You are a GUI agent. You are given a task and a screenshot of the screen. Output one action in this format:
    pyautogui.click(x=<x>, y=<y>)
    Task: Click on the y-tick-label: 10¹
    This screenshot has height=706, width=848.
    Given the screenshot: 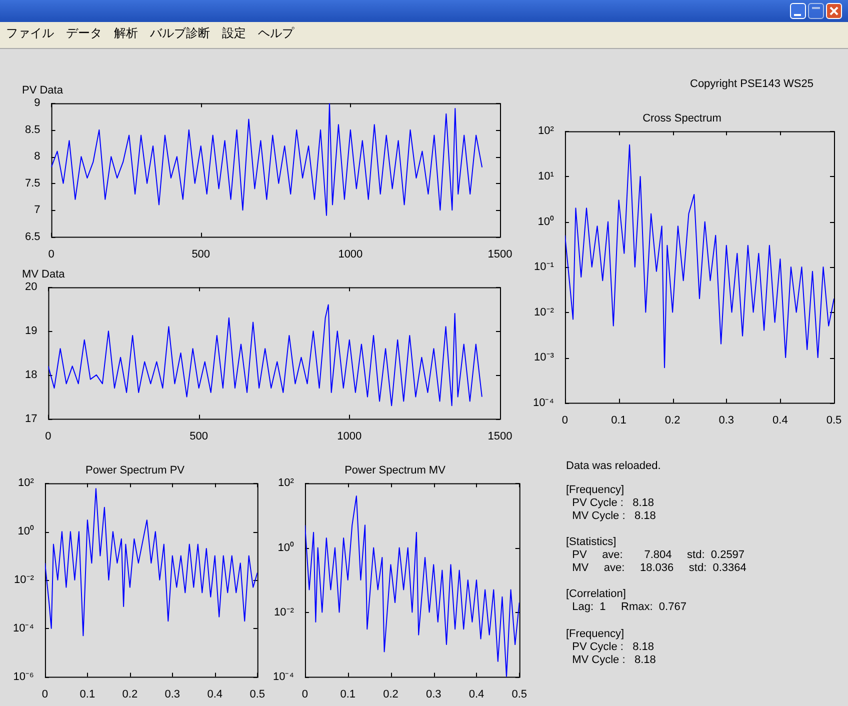 What is the action you would take?
    pyautogui.click(x=546, y=176)
    